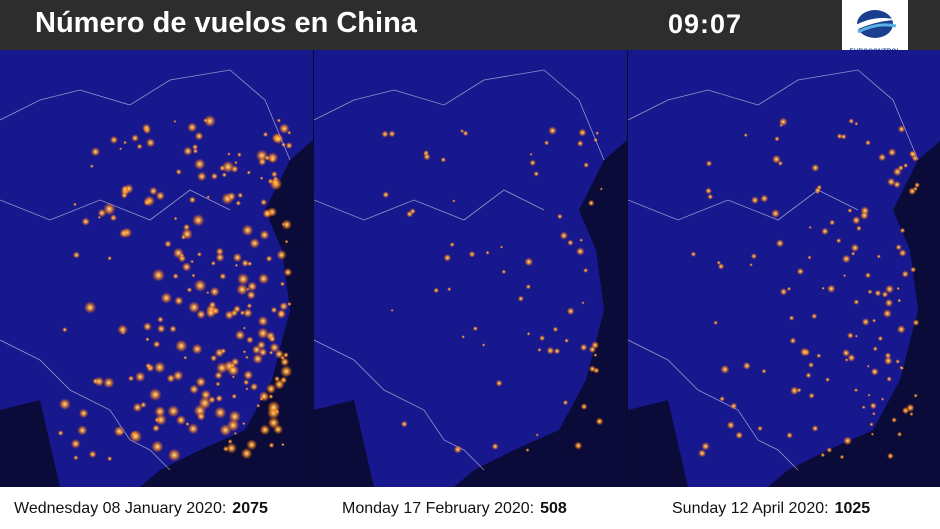 This screenshot has width=940, height=529. I want to click on date: Wednesday 08 January 2020:, so click(120, 508).